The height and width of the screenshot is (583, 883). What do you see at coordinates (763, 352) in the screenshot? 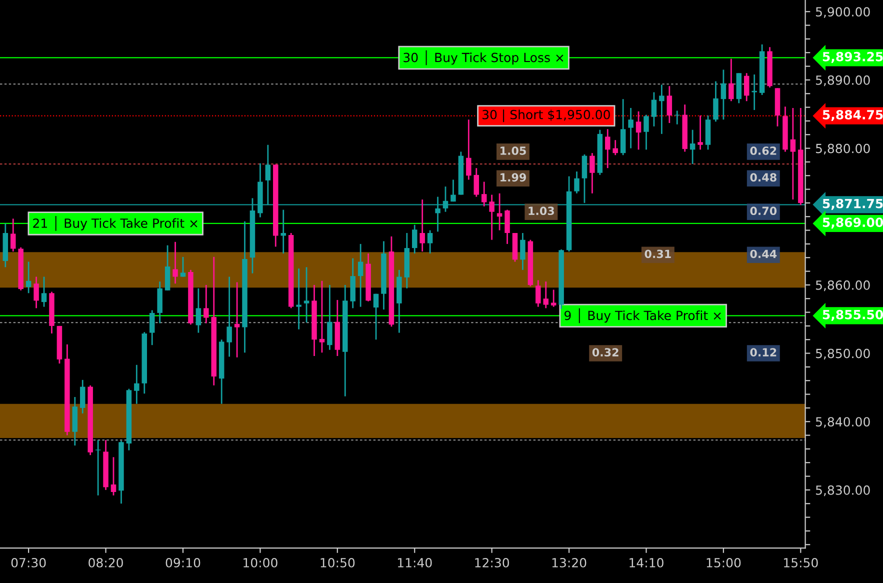
I see `annotation: 0.12` at bounding box center [763, 352].